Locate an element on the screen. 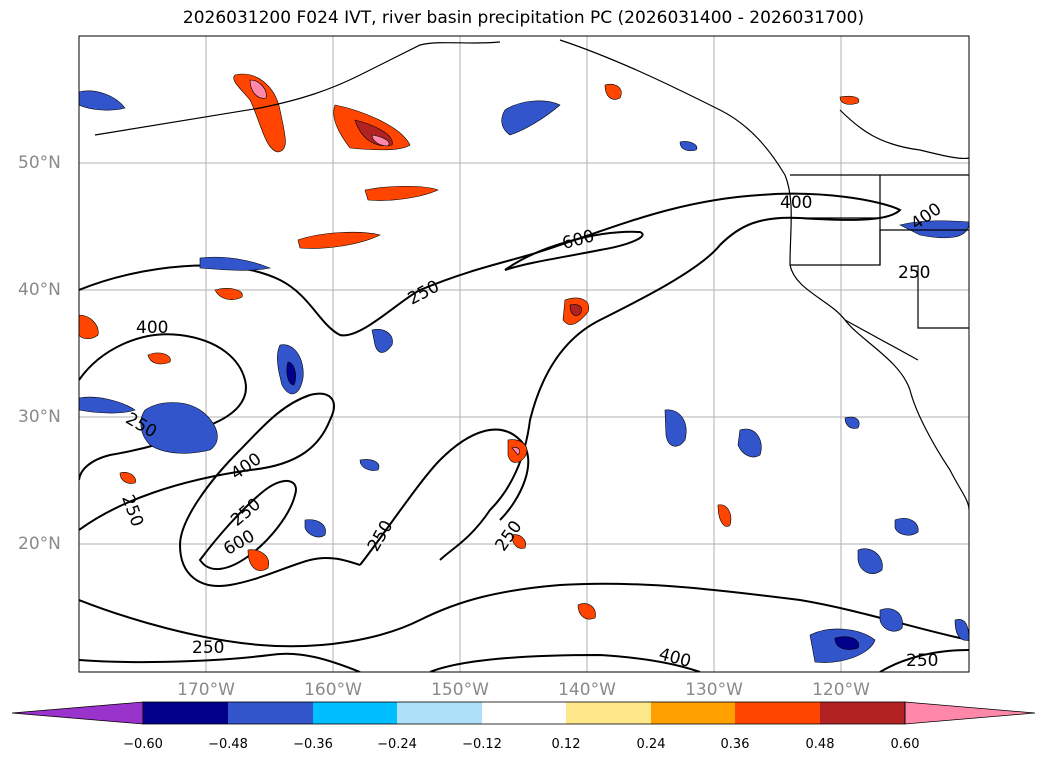  colorbar-tick-label: −0.36 is located at coordinates (313, 744).